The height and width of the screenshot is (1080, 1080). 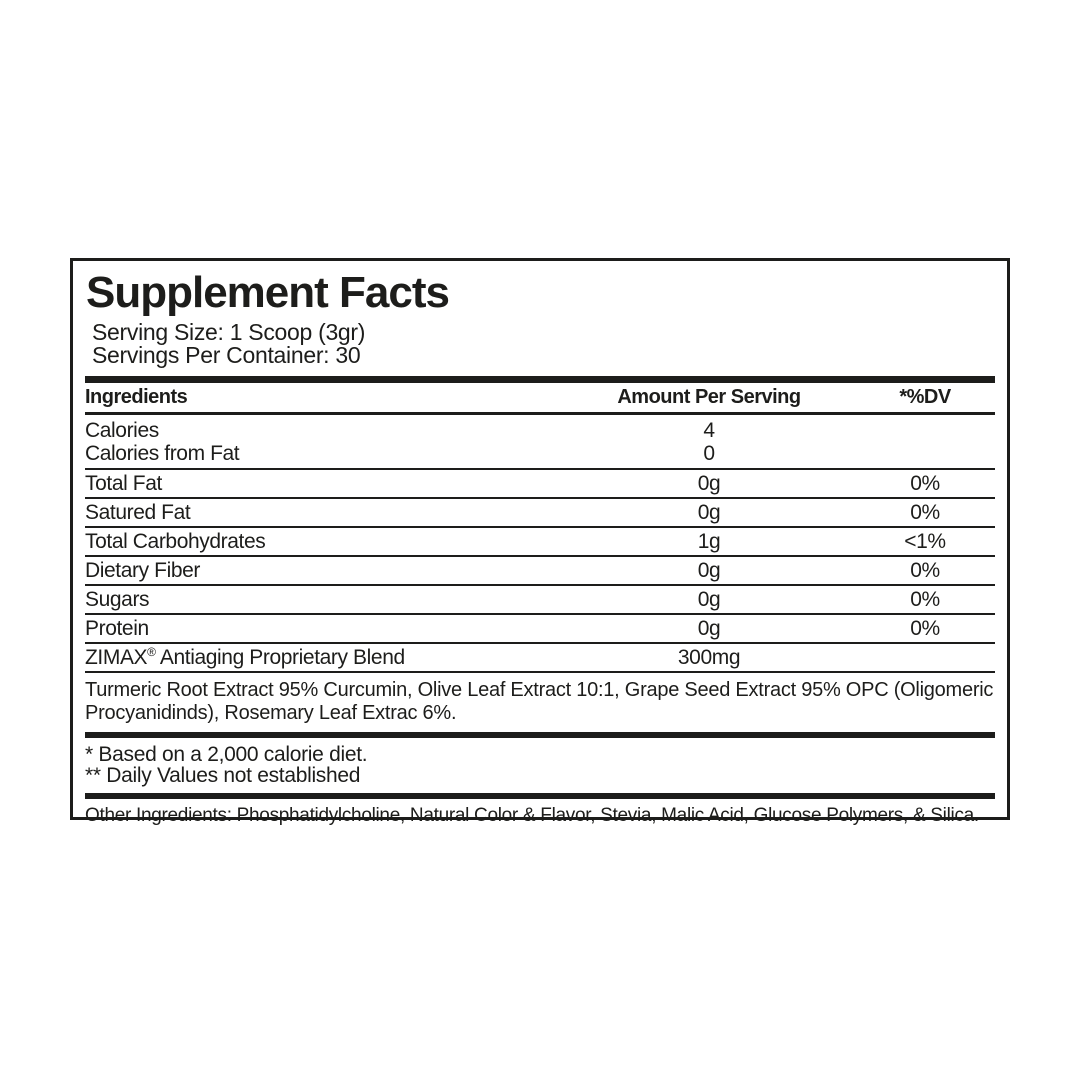 I want to click on row-ingredient-name: Calories, so click(x=122, y=430).